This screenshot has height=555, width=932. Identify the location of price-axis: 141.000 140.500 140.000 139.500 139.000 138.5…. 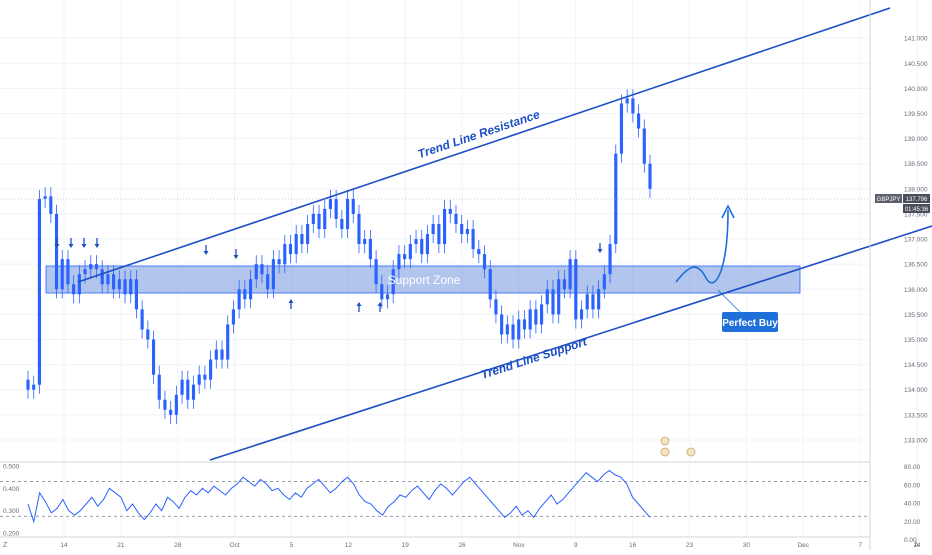
(916, 240).